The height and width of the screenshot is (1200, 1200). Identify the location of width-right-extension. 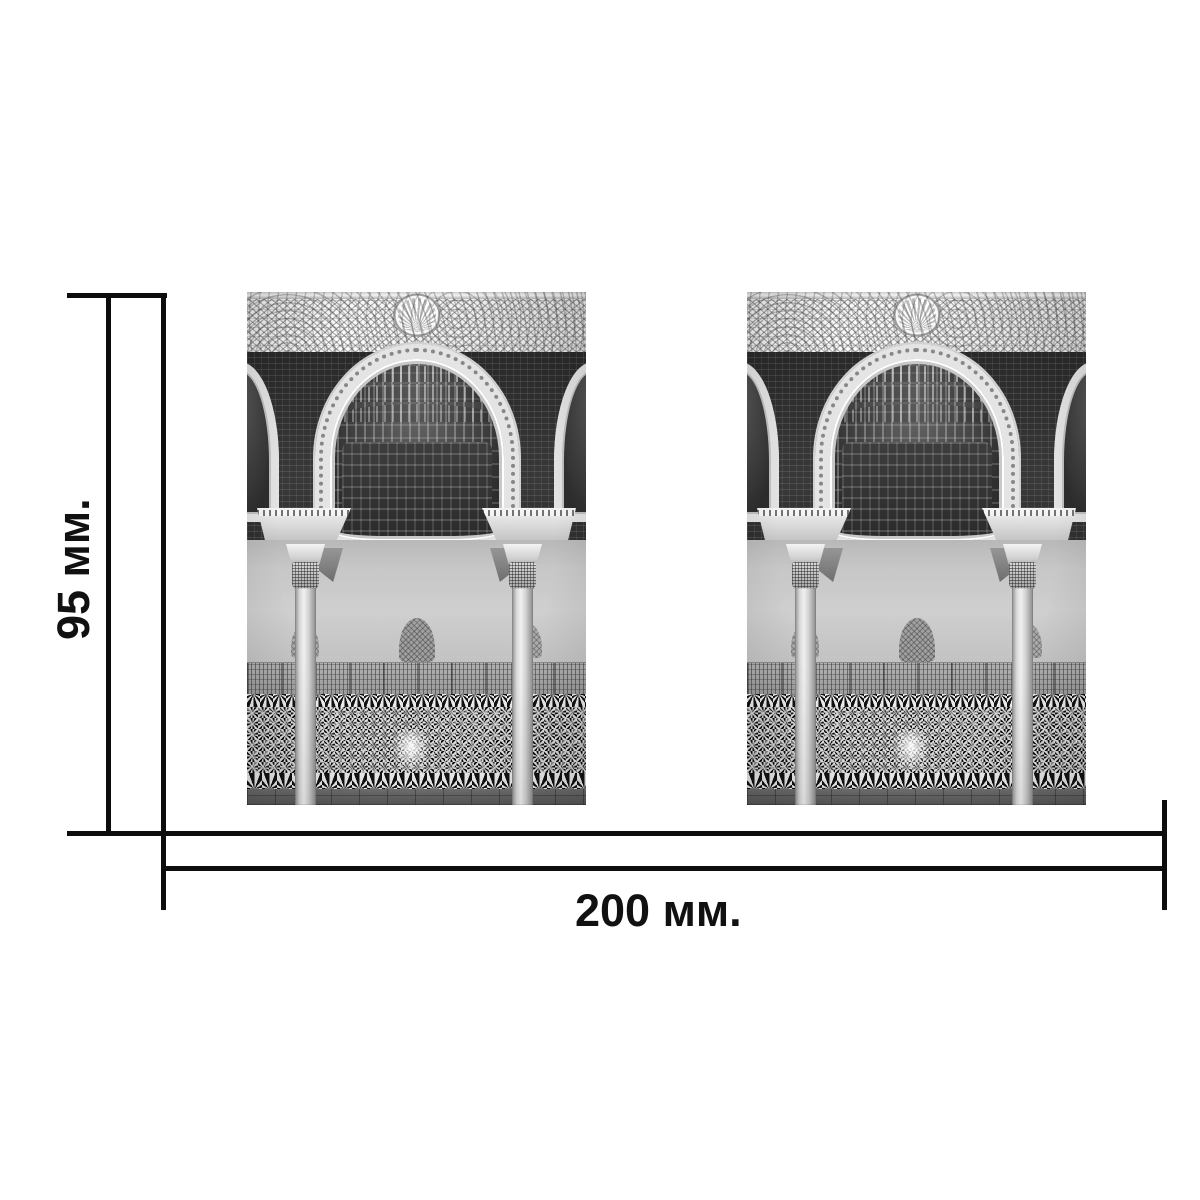
(1164, 855).